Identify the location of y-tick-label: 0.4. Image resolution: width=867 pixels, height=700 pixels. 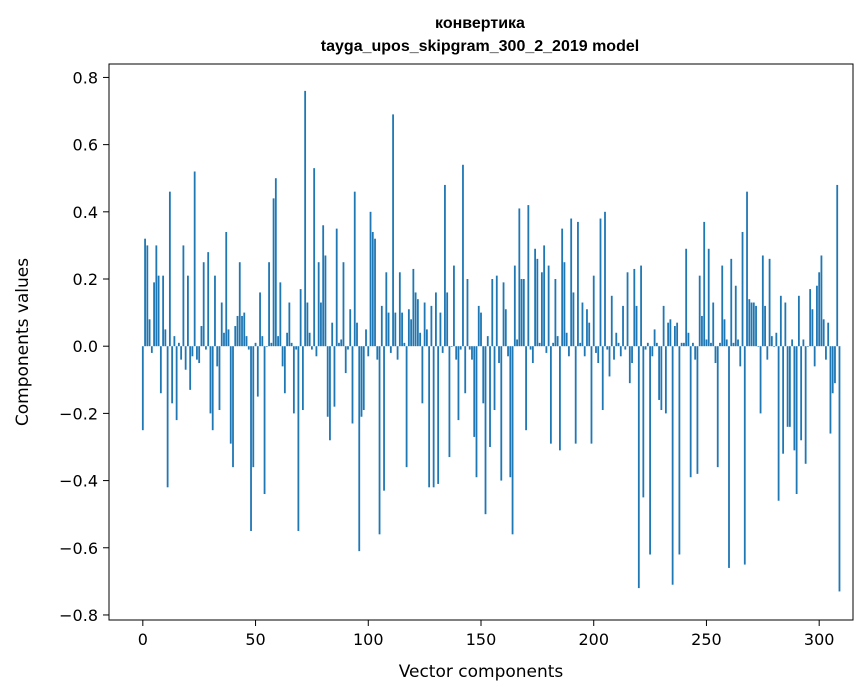
(85, 212).